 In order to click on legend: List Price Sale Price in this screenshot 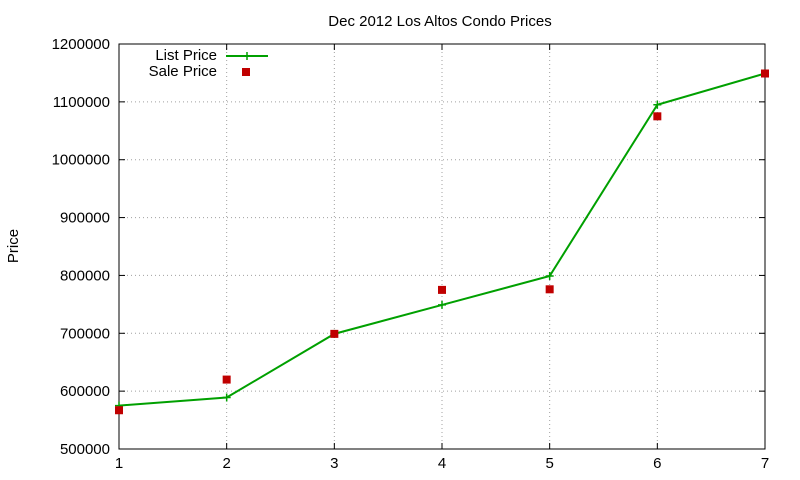, I will do `click(208, 63)`.